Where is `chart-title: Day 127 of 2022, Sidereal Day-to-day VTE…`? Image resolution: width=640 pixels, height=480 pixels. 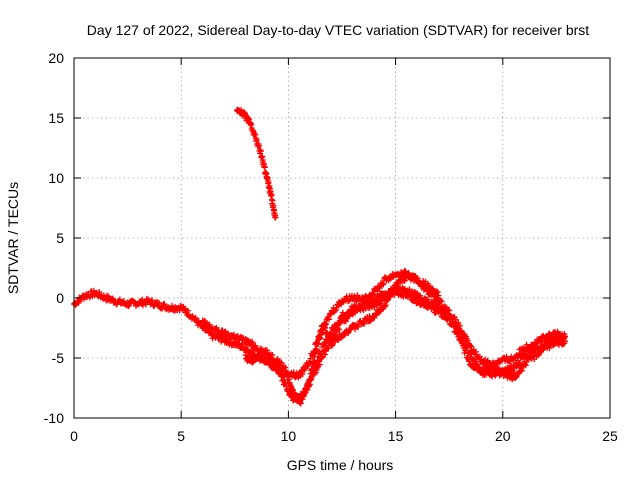
chart-title: Day 127 of 2022, Sidereal Day-to-day VTE… is located at coordinates (338, 30).